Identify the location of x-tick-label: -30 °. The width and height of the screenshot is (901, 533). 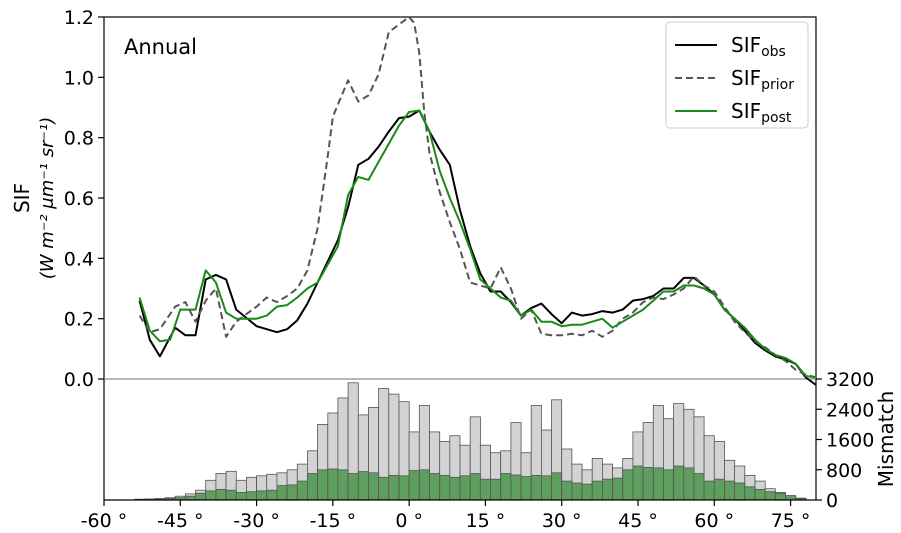
(256, 521).